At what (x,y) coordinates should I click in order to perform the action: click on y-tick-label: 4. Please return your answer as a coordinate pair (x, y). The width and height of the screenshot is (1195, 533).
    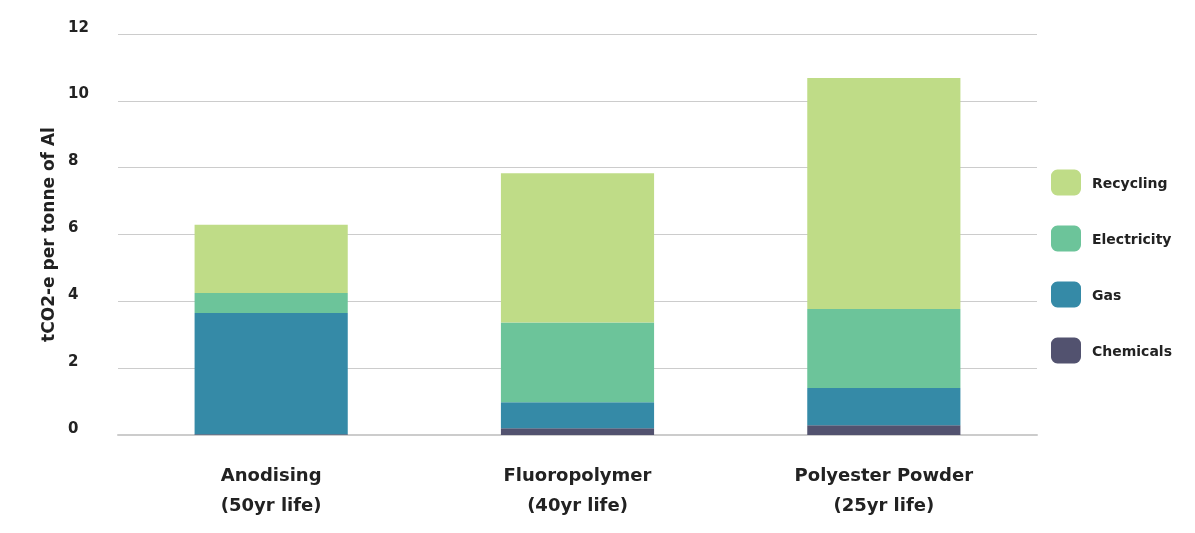
    Looking at the image, I should click on (73, 293).